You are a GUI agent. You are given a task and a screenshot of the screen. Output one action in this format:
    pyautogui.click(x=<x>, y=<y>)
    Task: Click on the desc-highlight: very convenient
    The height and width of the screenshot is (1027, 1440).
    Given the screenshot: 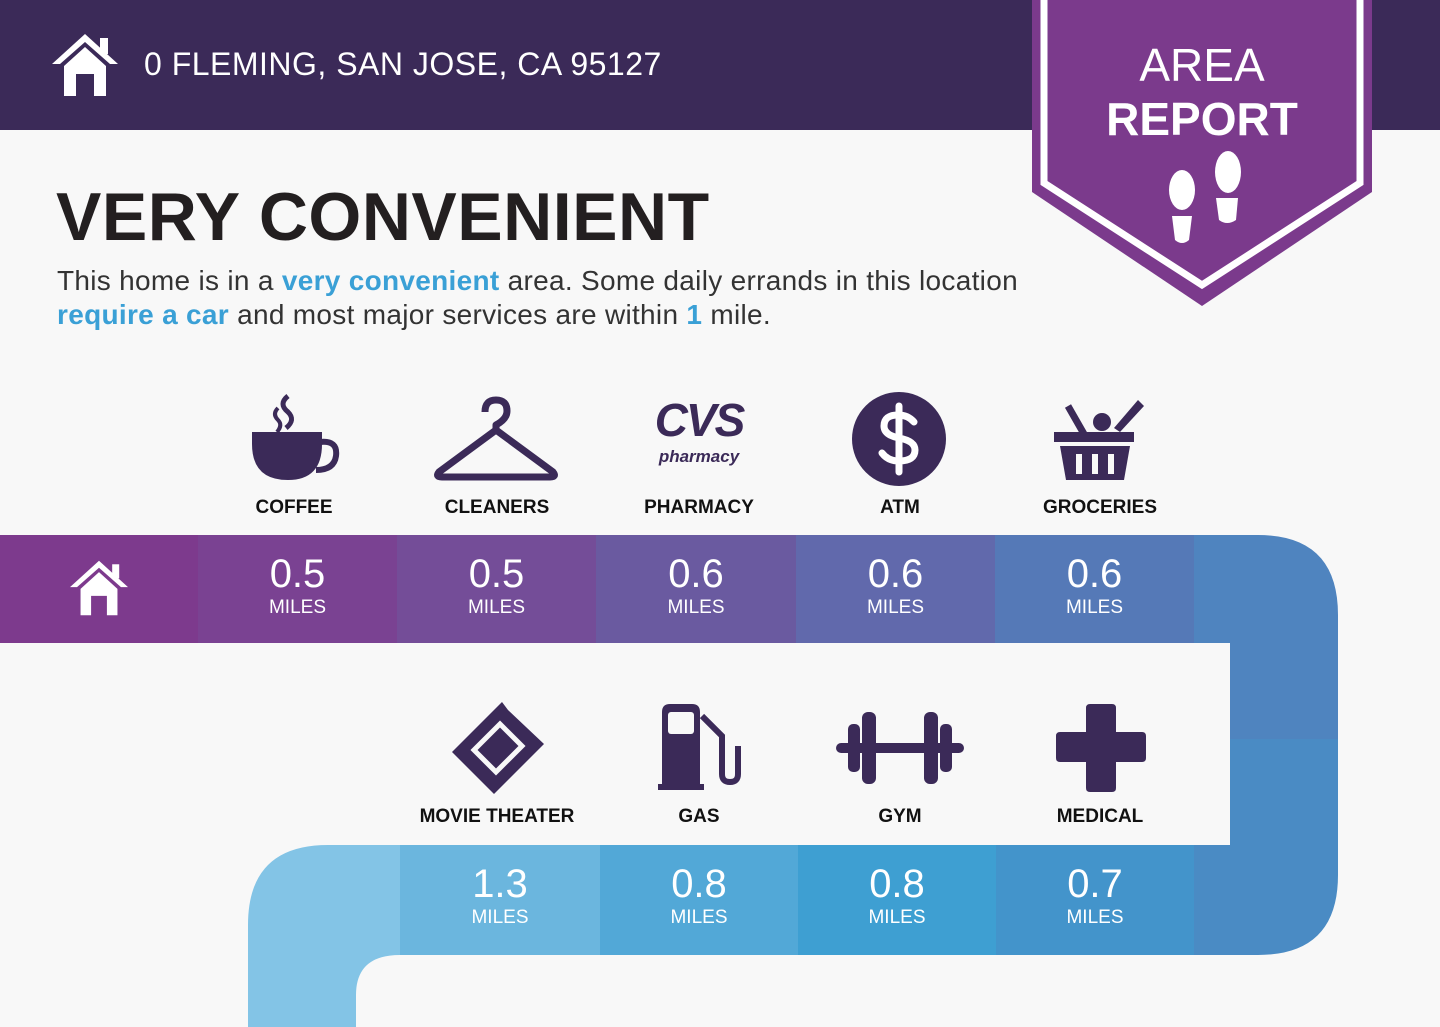 What is the action you would take?
    pyautogui.click(x=390, y=280)
    